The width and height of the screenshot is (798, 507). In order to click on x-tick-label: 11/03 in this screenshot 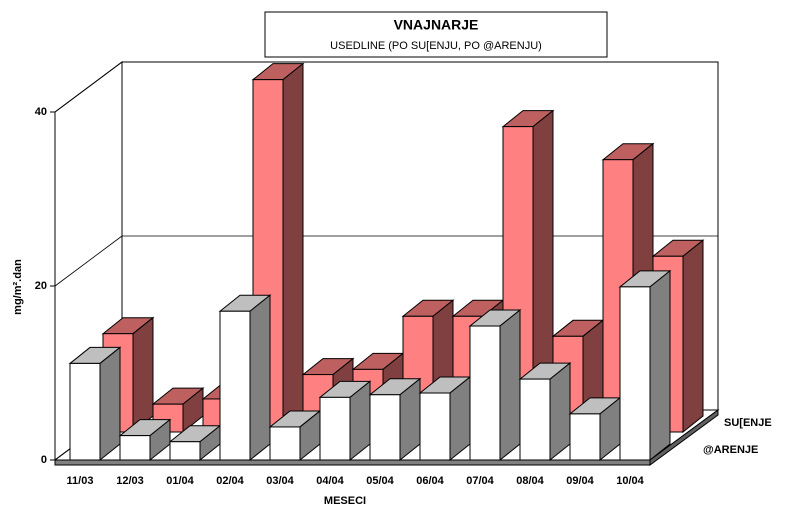, I will do `click(80, 481)`.